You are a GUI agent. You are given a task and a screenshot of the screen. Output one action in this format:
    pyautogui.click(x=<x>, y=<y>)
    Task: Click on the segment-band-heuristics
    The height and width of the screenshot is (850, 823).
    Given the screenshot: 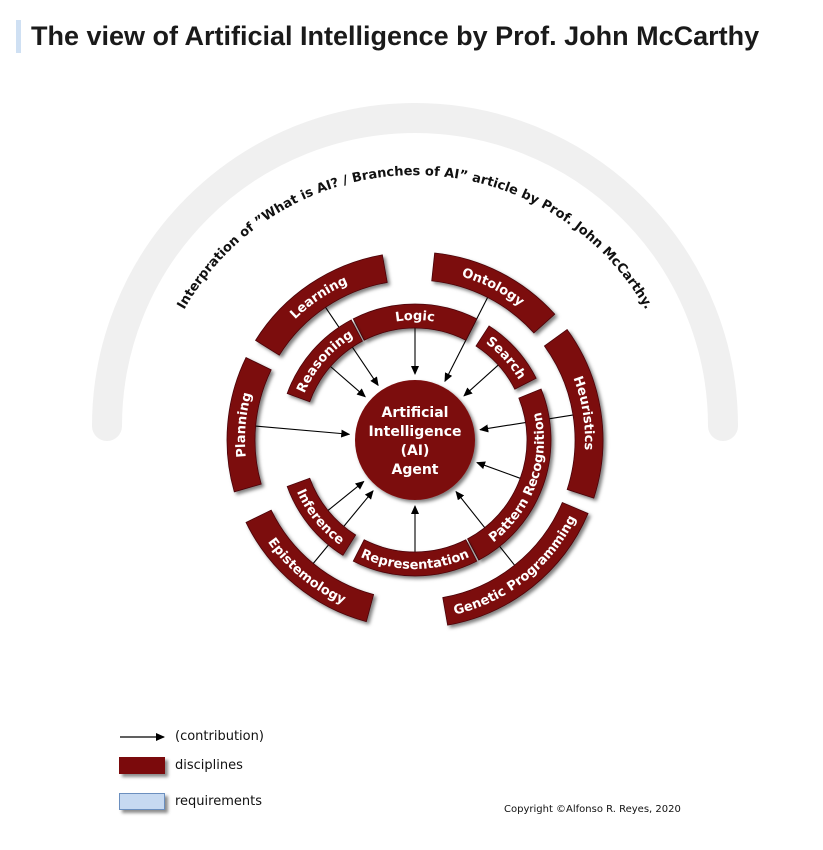 What is the action you would take?
    pyautogui.click(x=573, y=413)
    